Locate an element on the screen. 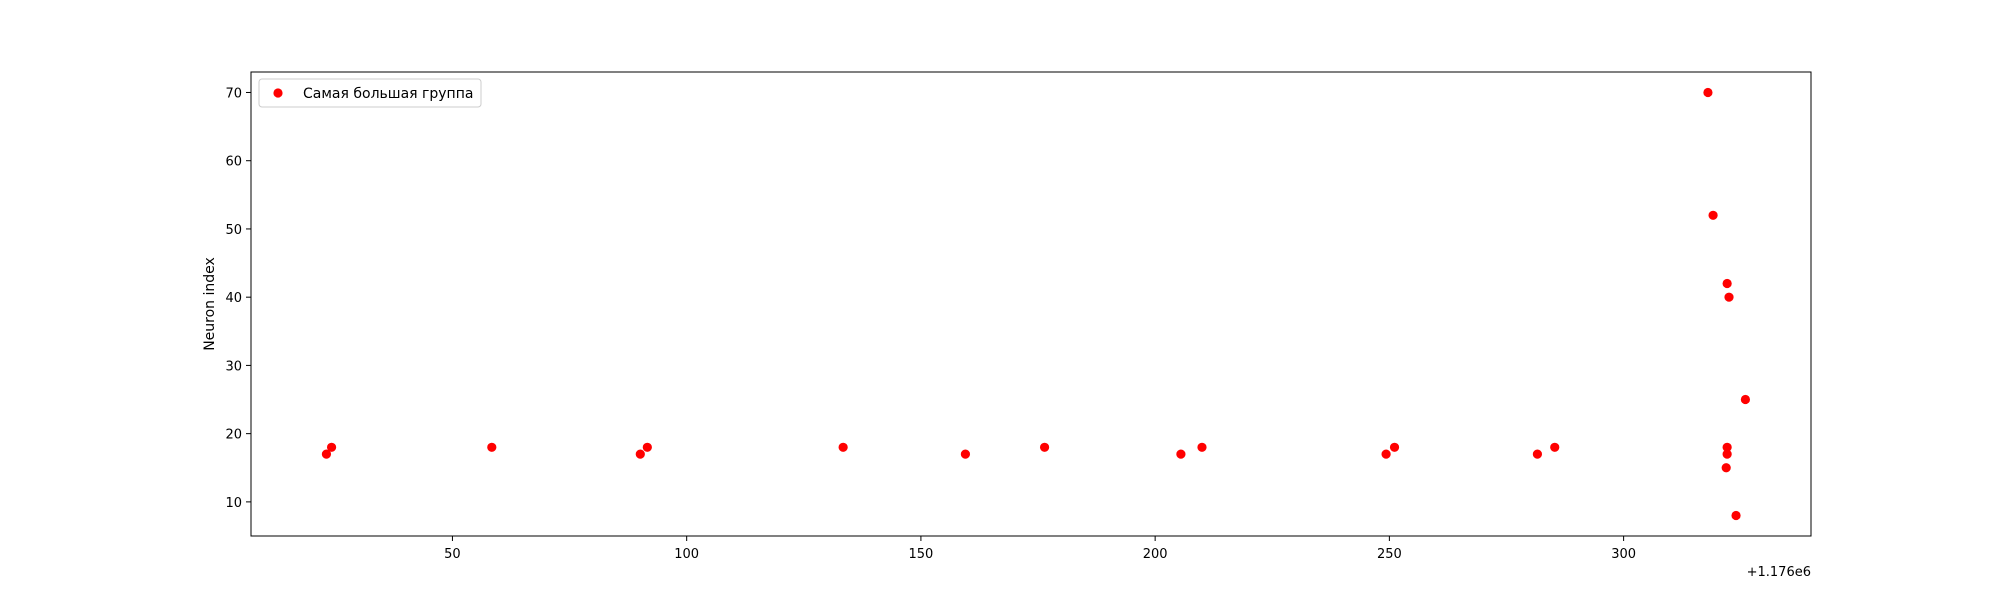  x-axis-offset-label: +1.176e6 is located at coordinates (1779, 572).